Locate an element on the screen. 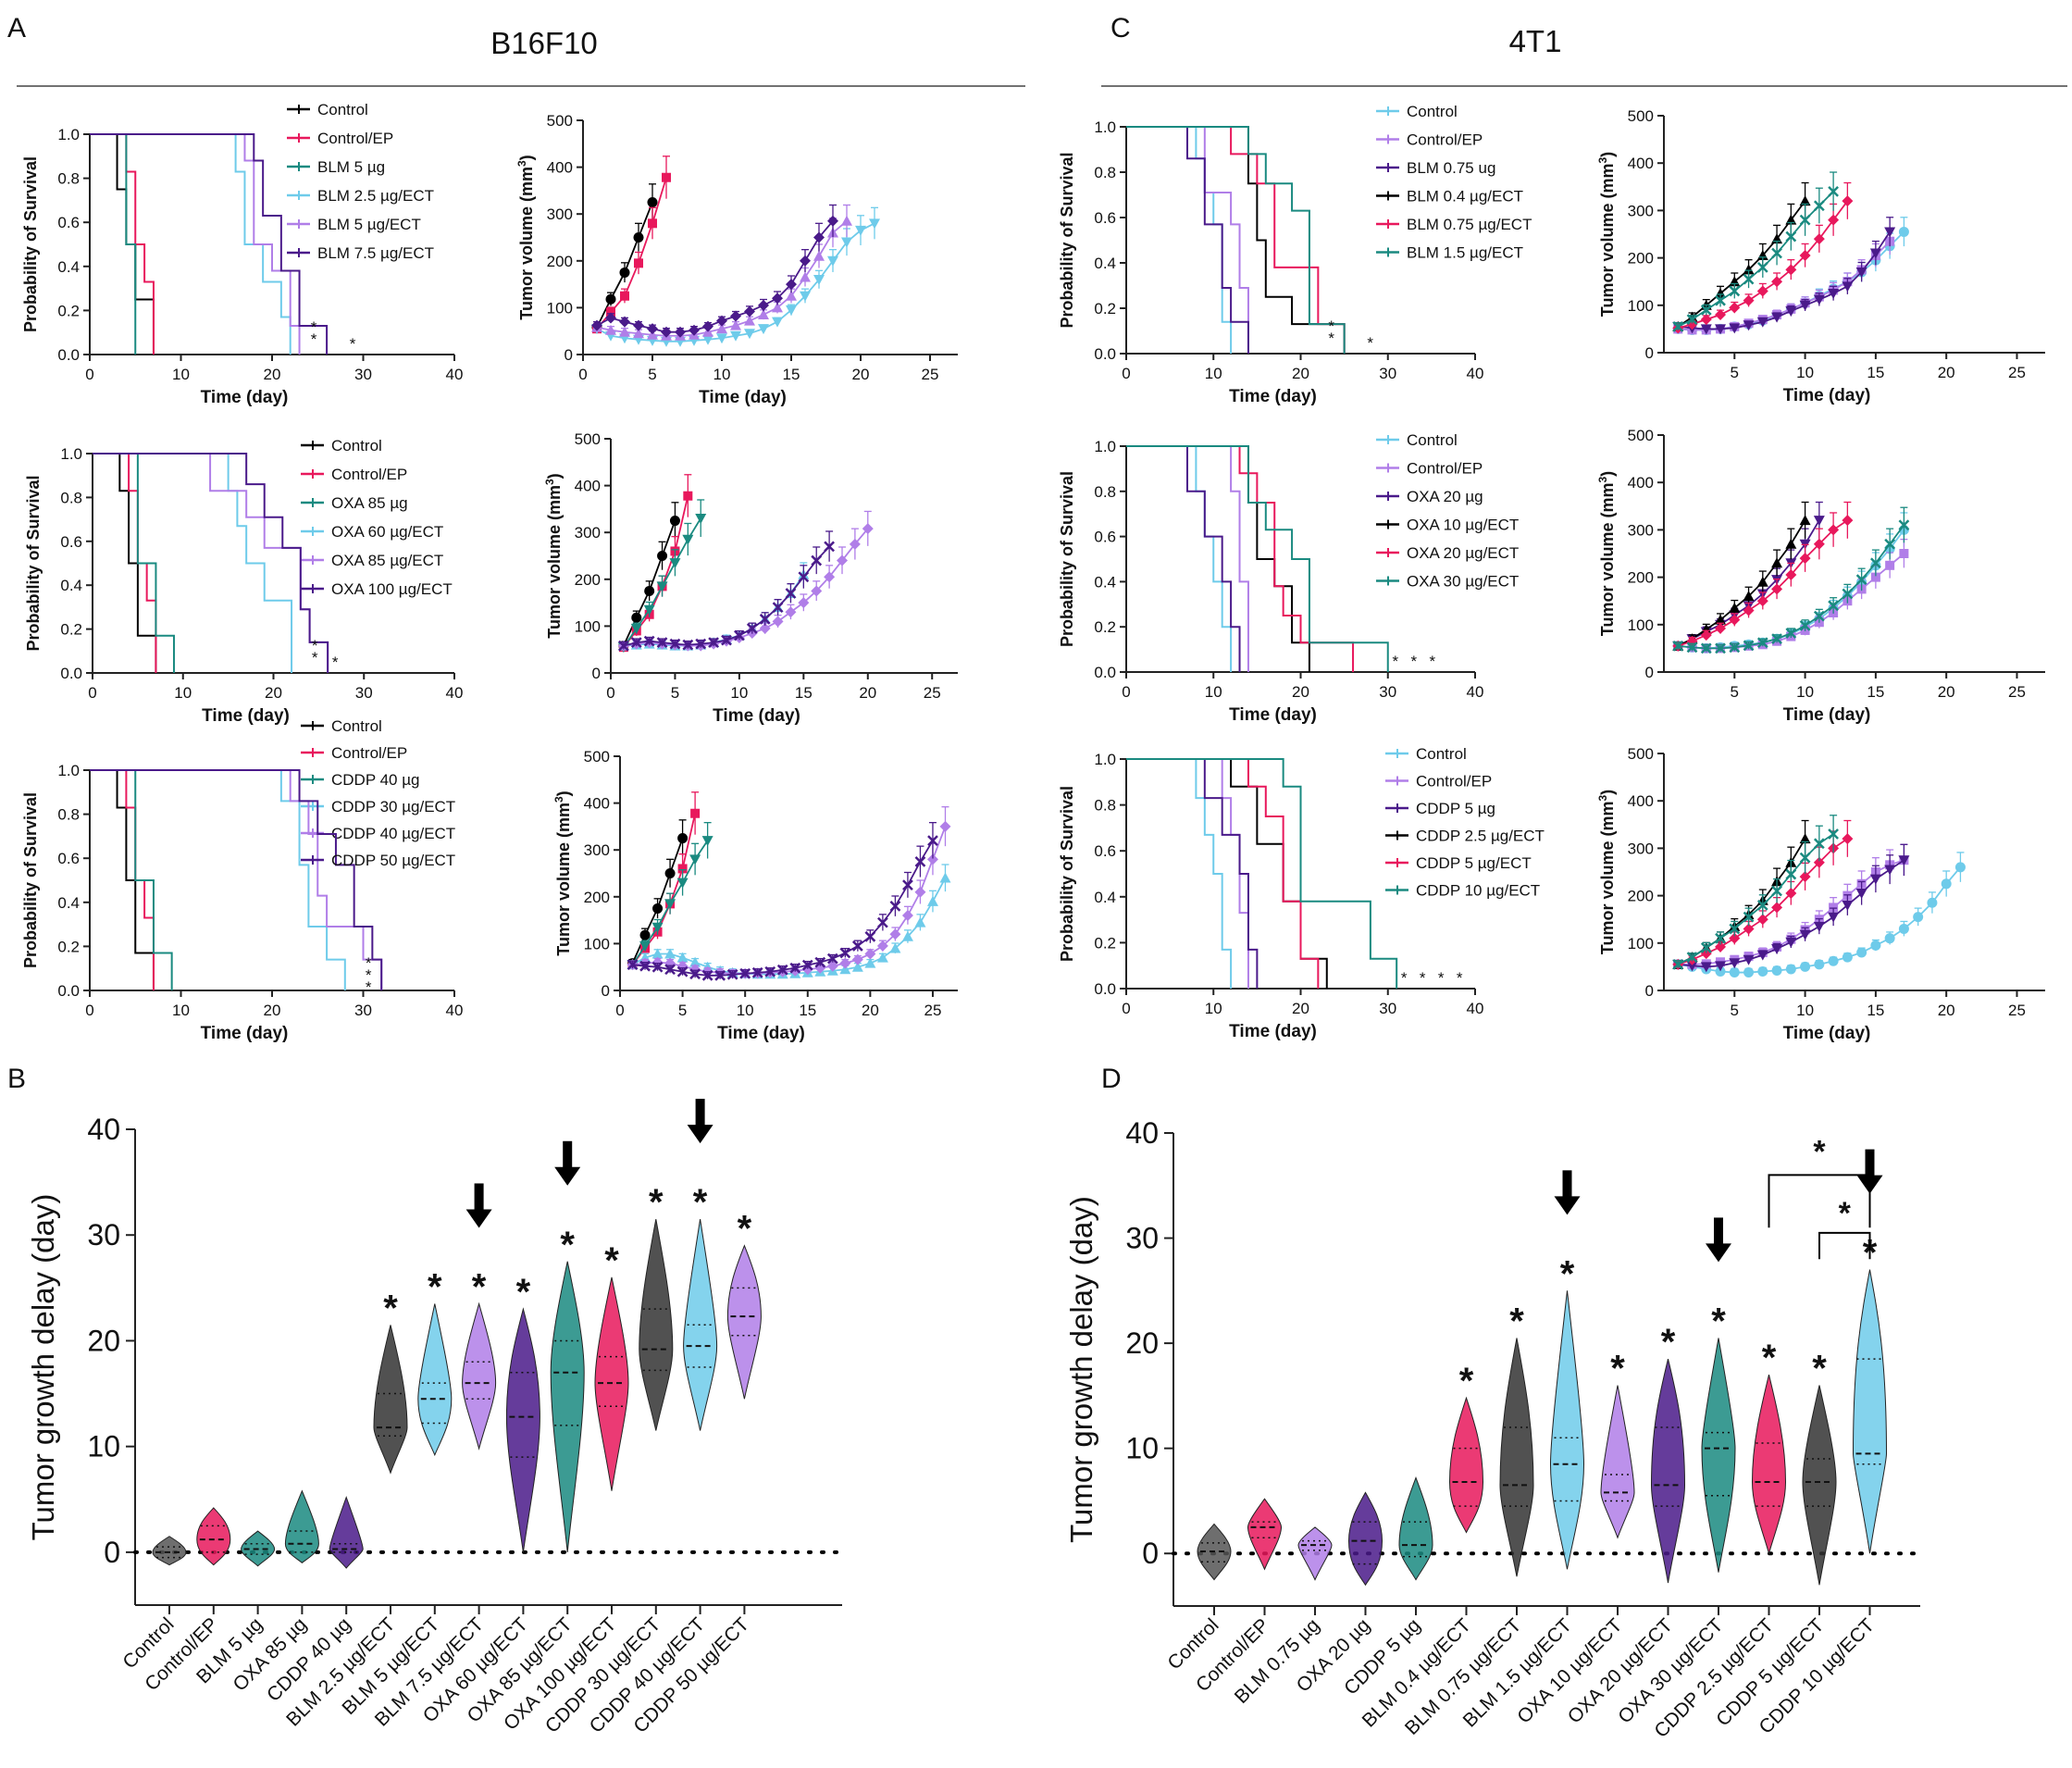 This screenshot has width=2072, height=1768. a5-y-tick-label: 0.4 is located at coordinates (68, 903).